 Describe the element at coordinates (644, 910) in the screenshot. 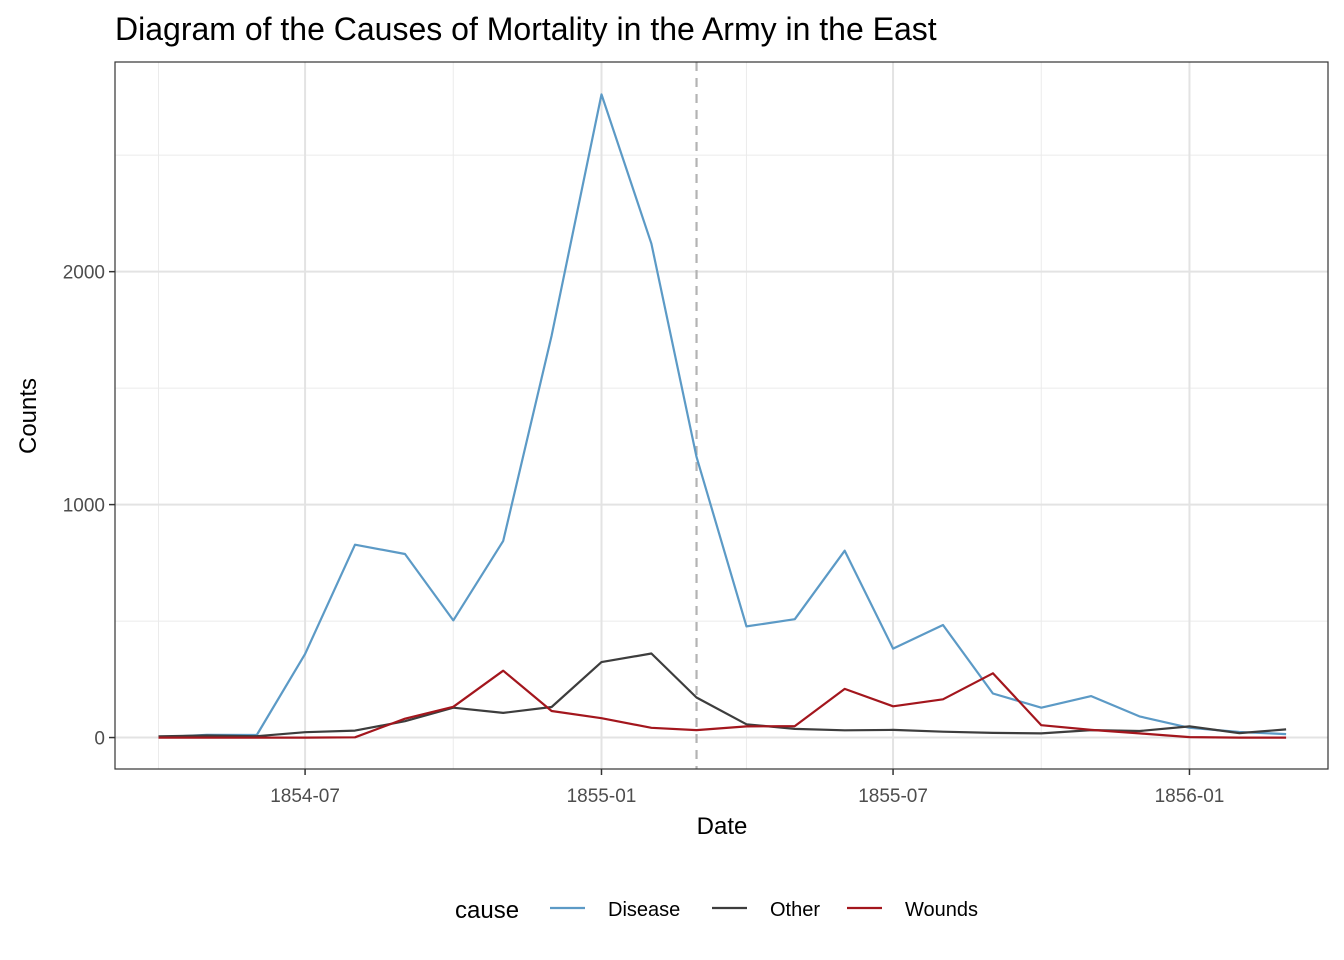

I see `legend-label-disease: Disease` at that location.